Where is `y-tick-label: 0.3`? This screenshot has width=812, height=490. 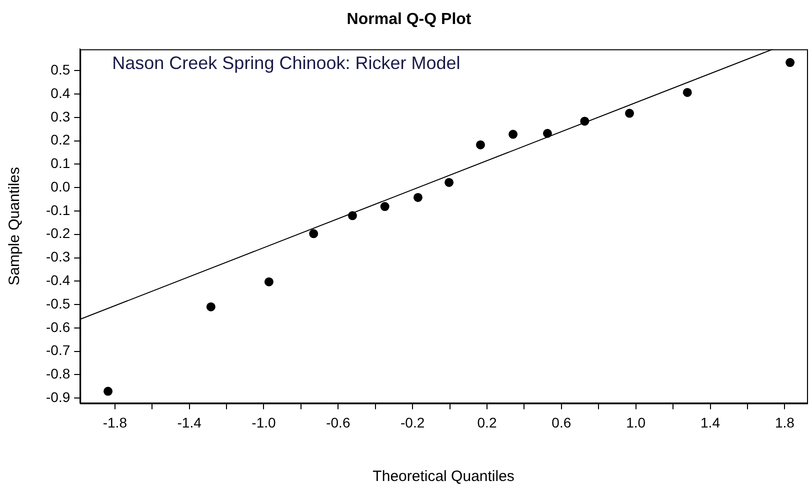 y-tick-label: 0.3 is located at coordinates (60, 116).